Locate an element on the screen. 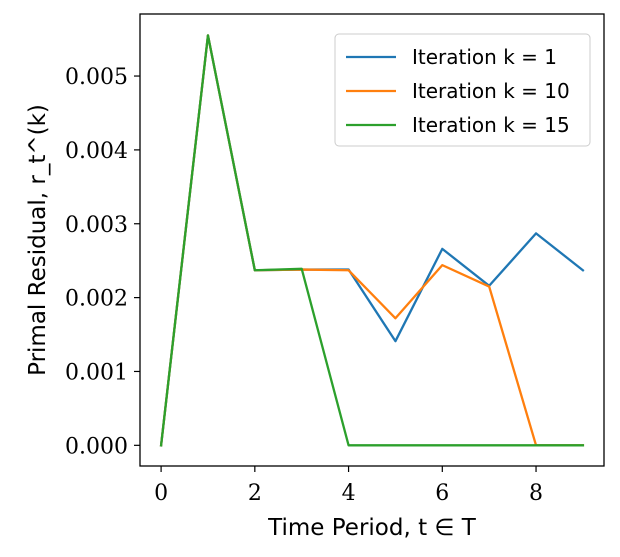  x-axis: 0 2 4 6 8 is located at coordinates (348, 486).